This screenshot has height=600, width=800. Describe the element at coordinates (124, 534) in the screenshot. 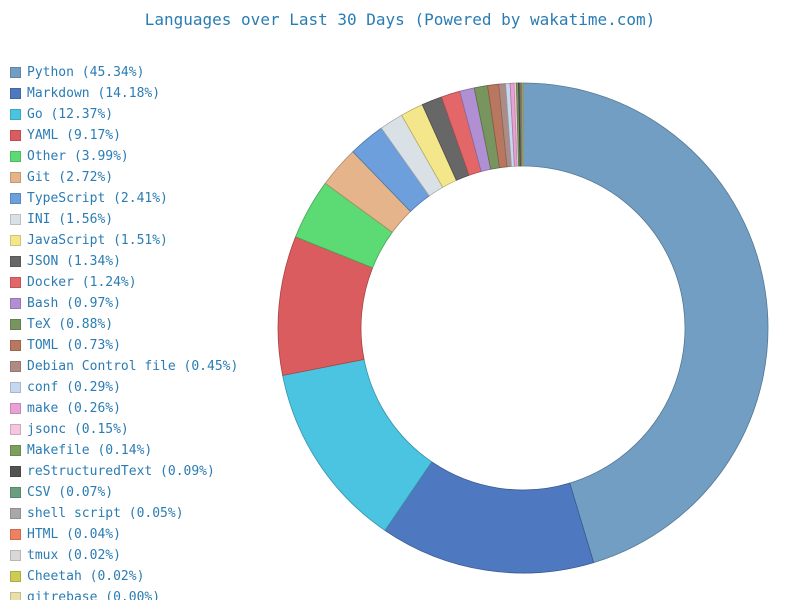

I see `legend-item-html: HTML (0.04%)` at that location.